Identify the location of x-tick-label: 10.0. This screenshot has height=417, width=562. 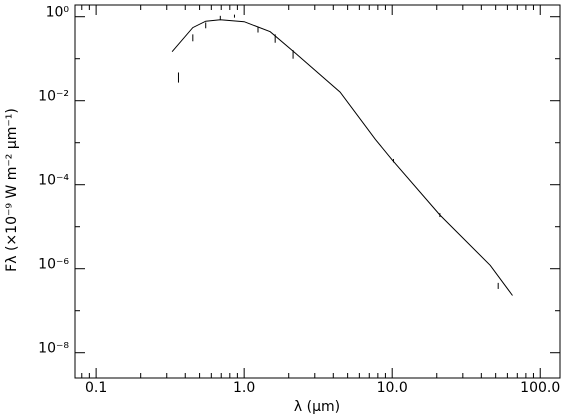
(392, 388).